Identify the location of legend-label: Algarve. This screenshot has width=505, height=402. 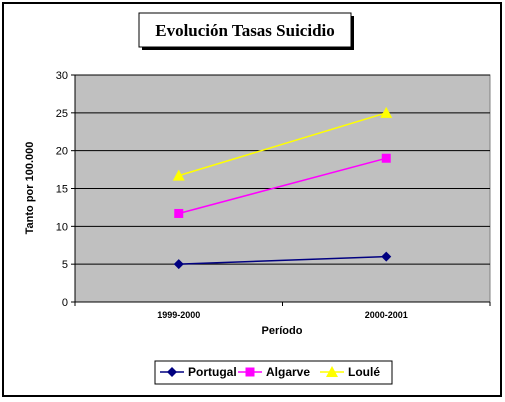
(288, 372).